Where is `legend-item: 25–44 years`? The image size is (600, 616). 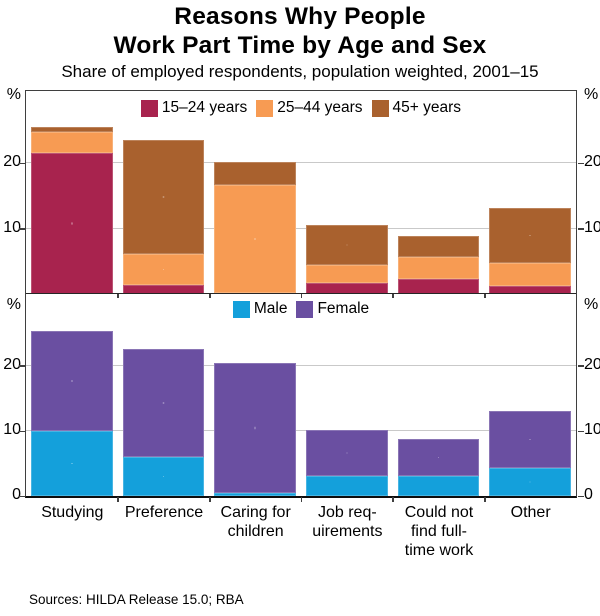 legend-item: 25–44 years is located at coordinates (309, 108).